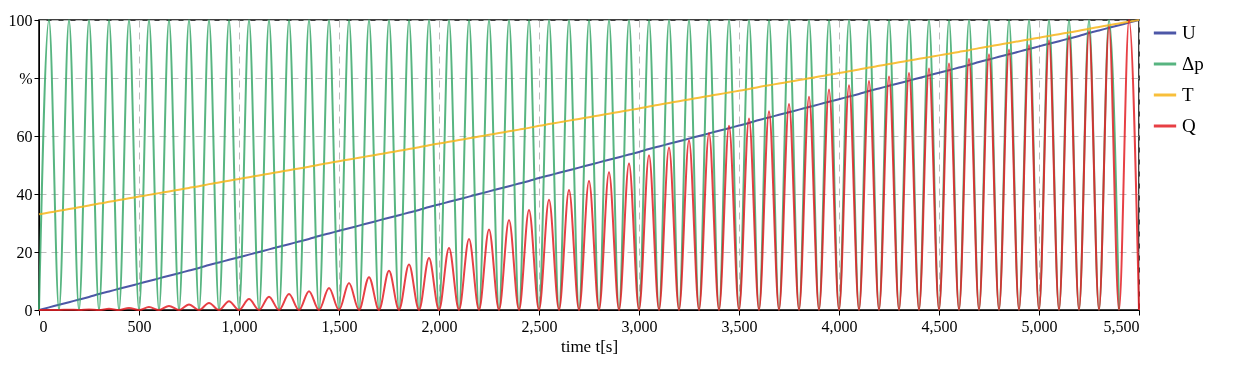  What do you see at coordinates (24, 252) in the screenshot?
I see `y-tick-label: 20` at bounding box center [24, 252].